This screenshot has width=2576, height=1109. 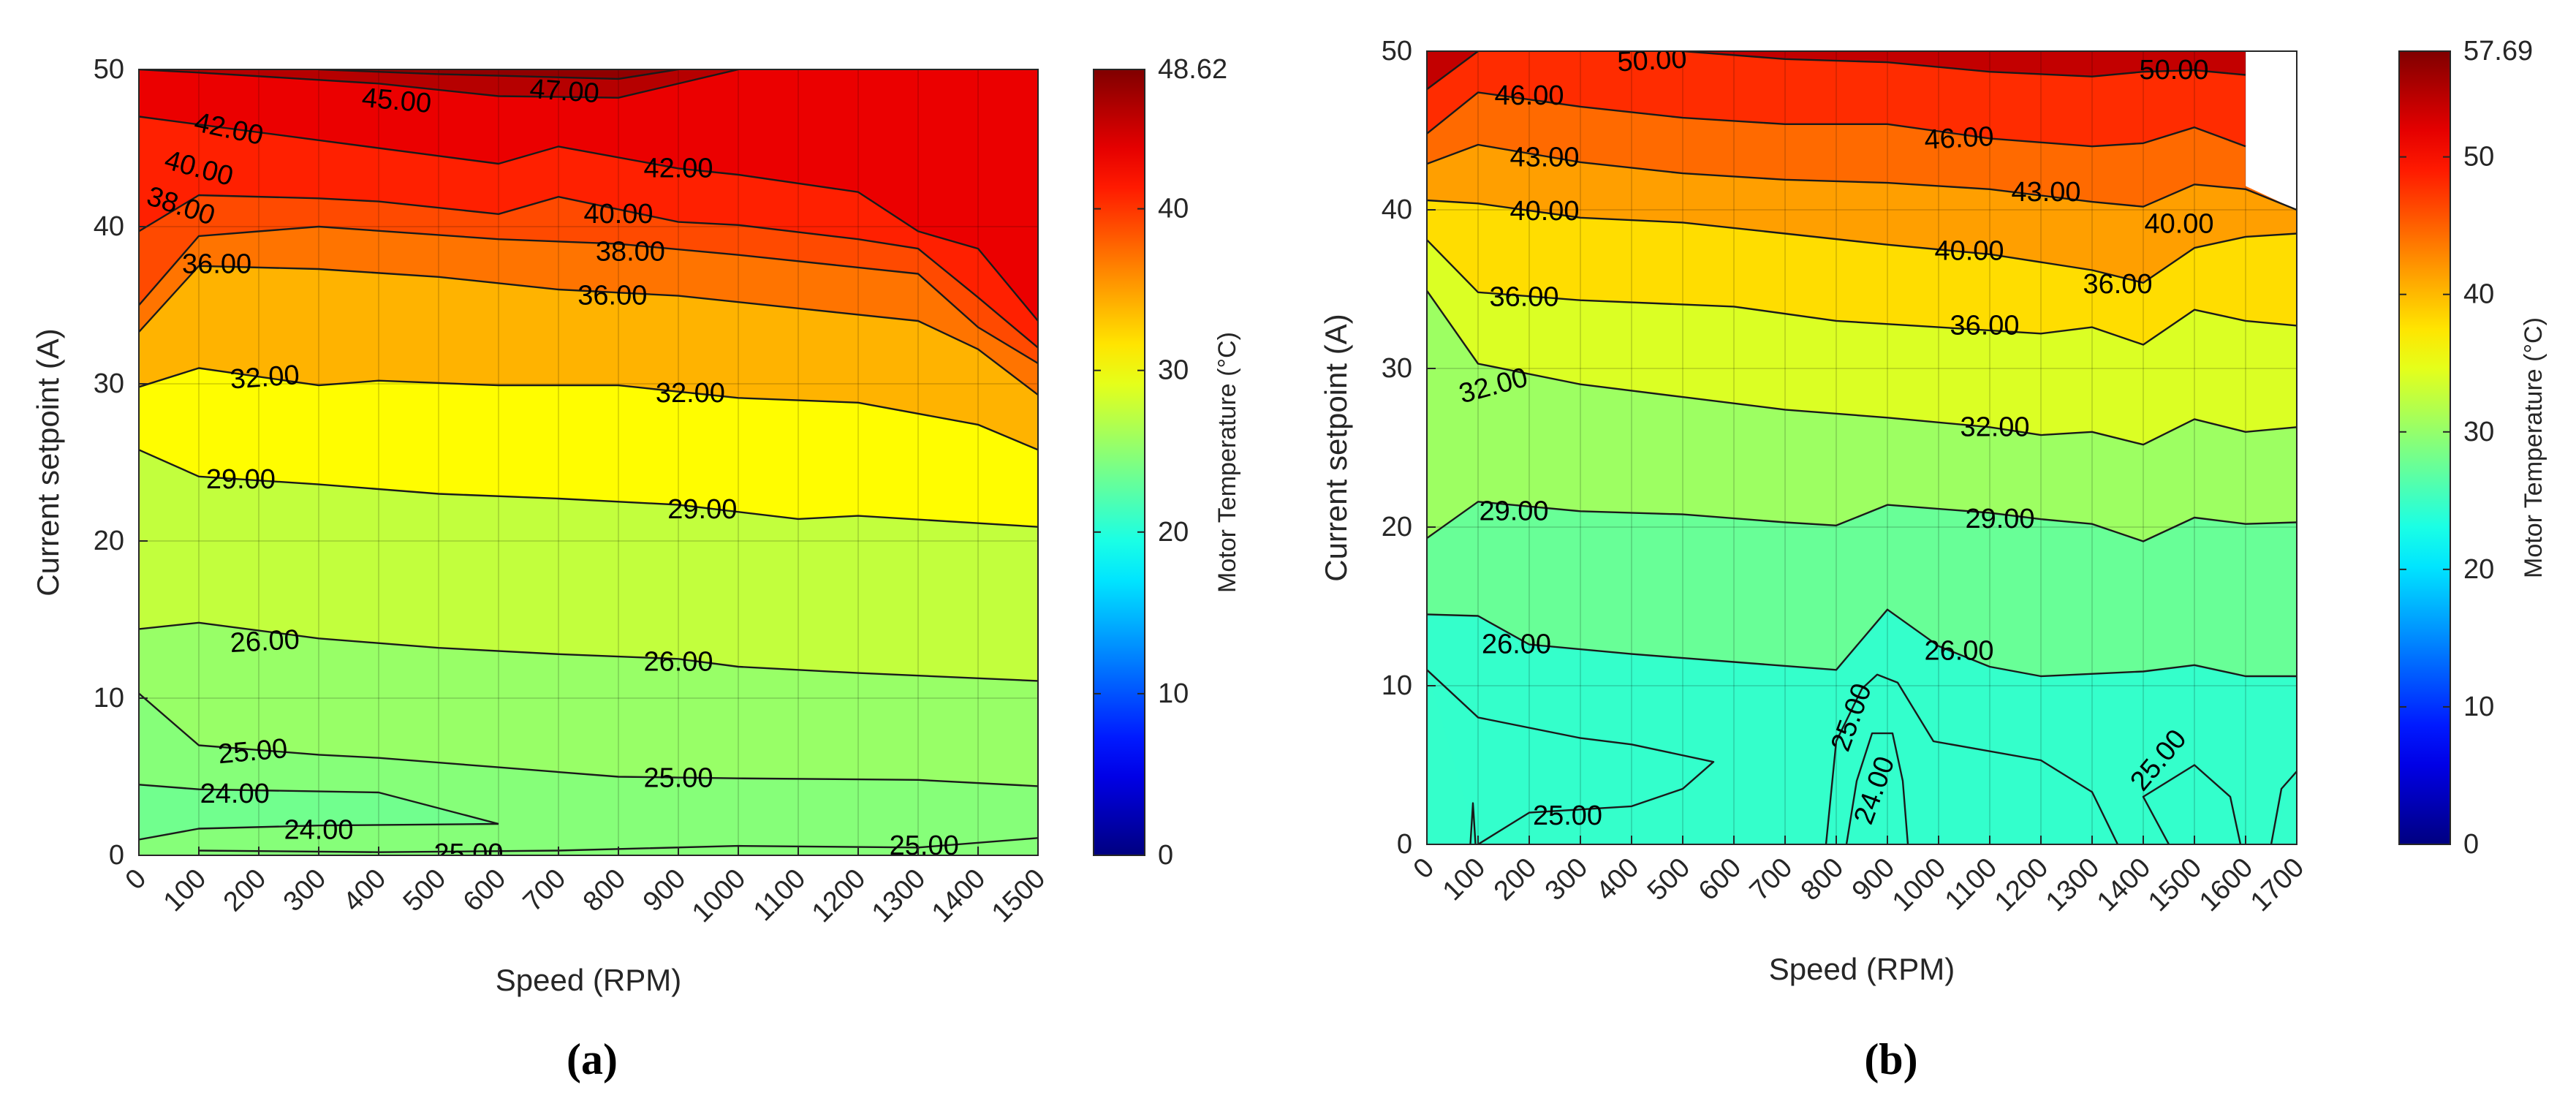 What do you see at coordinates (2478, 569) in the screenshot?
I see `colorbar-tick-label: 20` at bounding box center [2478, 569].